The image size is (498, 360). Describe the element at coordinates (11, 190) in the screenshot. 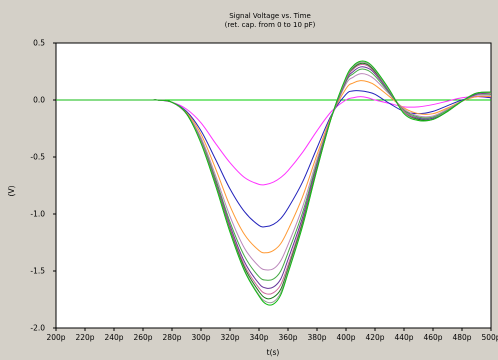

I see `y-axis-label: (V)` at that location.